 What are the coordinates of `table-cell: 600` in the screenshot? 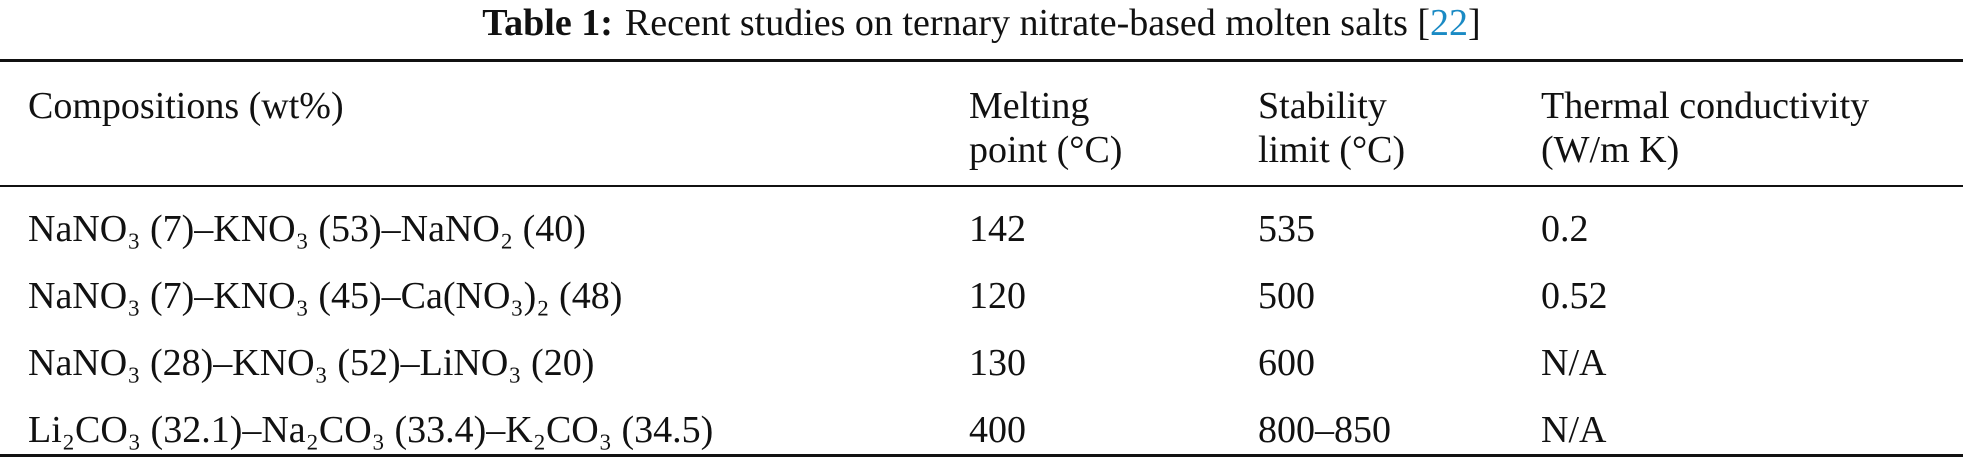 It's located at (1286, 363).